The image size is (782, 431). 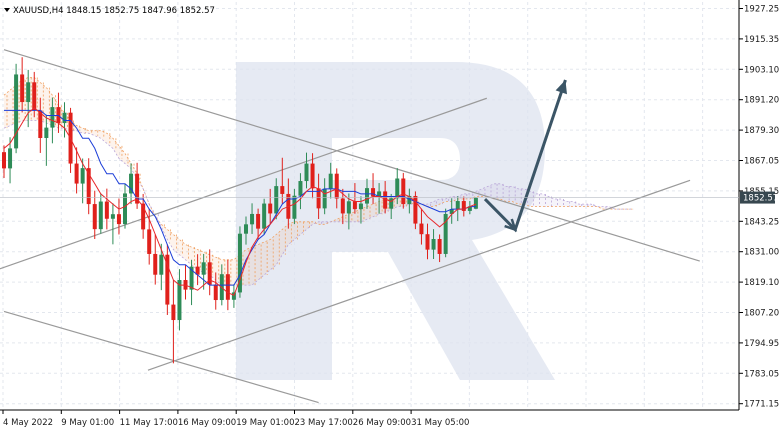 What do you see at coordinates (760, 199) in the screenshot?
I see `current-price-label: 1852.57` at bounding box center [760, 199].